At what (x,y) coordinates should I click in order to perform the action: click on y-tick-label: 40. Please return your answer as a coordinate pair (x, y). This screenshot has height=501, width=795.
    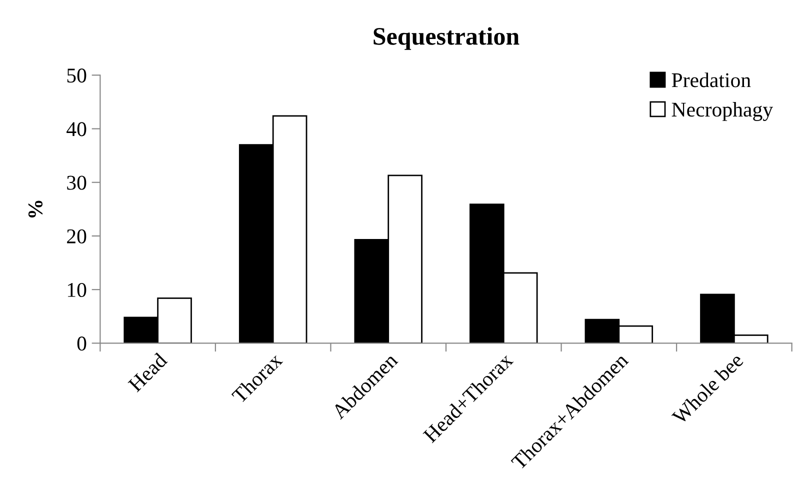
    Looking at the image, I should click on (76, 129).